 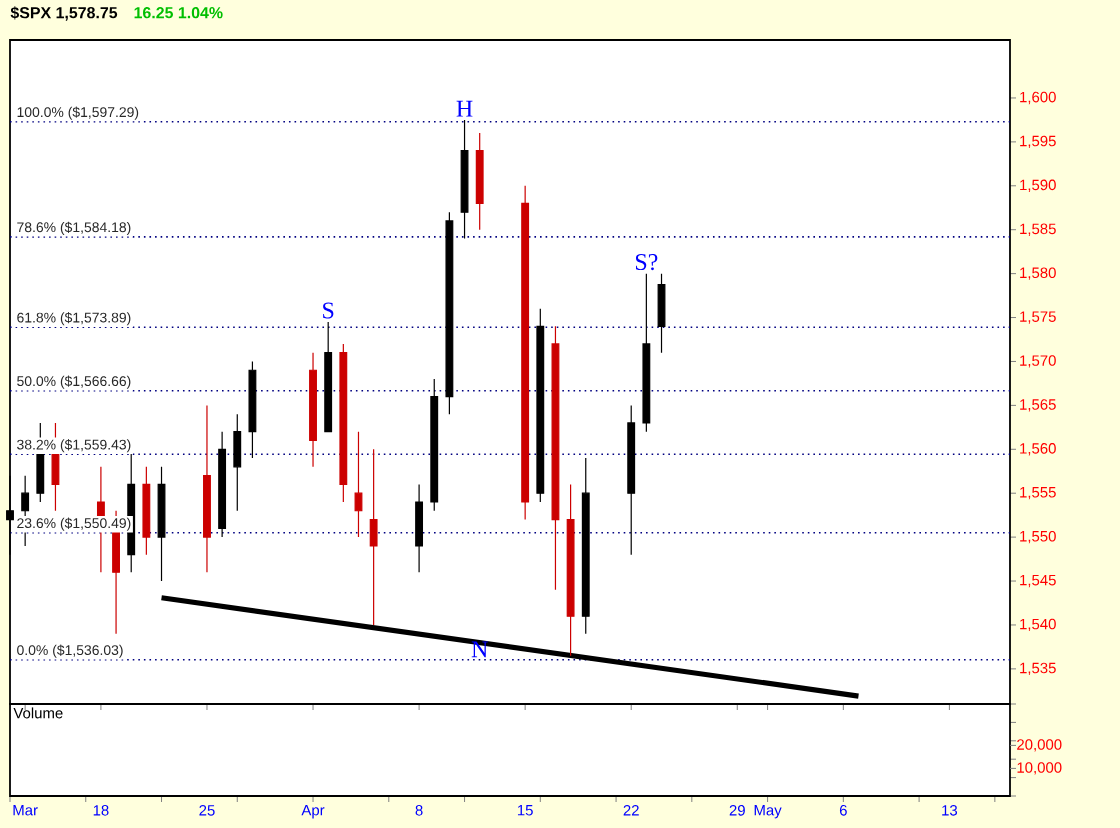 What do you see at coordinates (647, 262) in the screenshot?
I see `annotation: S?` at bounding box center [647, 262].